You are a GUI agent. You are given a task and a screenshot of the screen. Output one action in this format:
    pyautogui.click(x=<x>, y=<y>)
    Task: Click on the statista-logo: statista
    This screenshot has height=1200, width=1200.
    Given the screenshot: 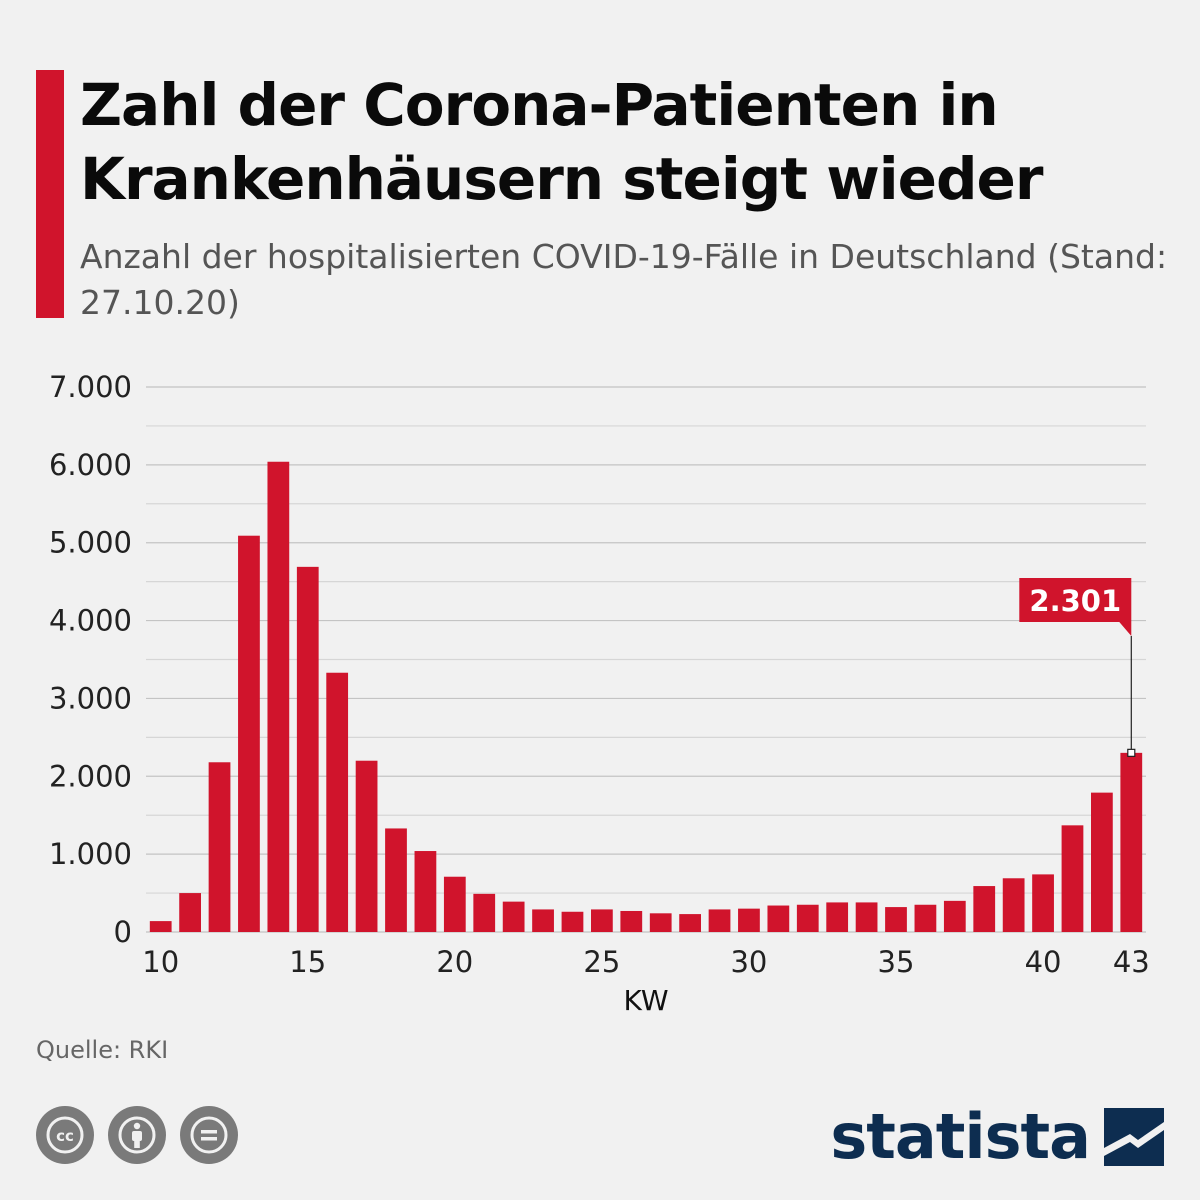 What is the action you would take?
    pyautogui.click(x=997, y=1136)
    